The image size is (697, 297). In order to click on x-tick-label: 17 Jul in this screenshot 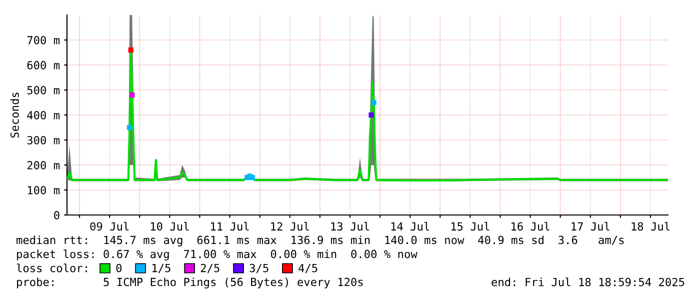, I will do `click(591, 226)`.